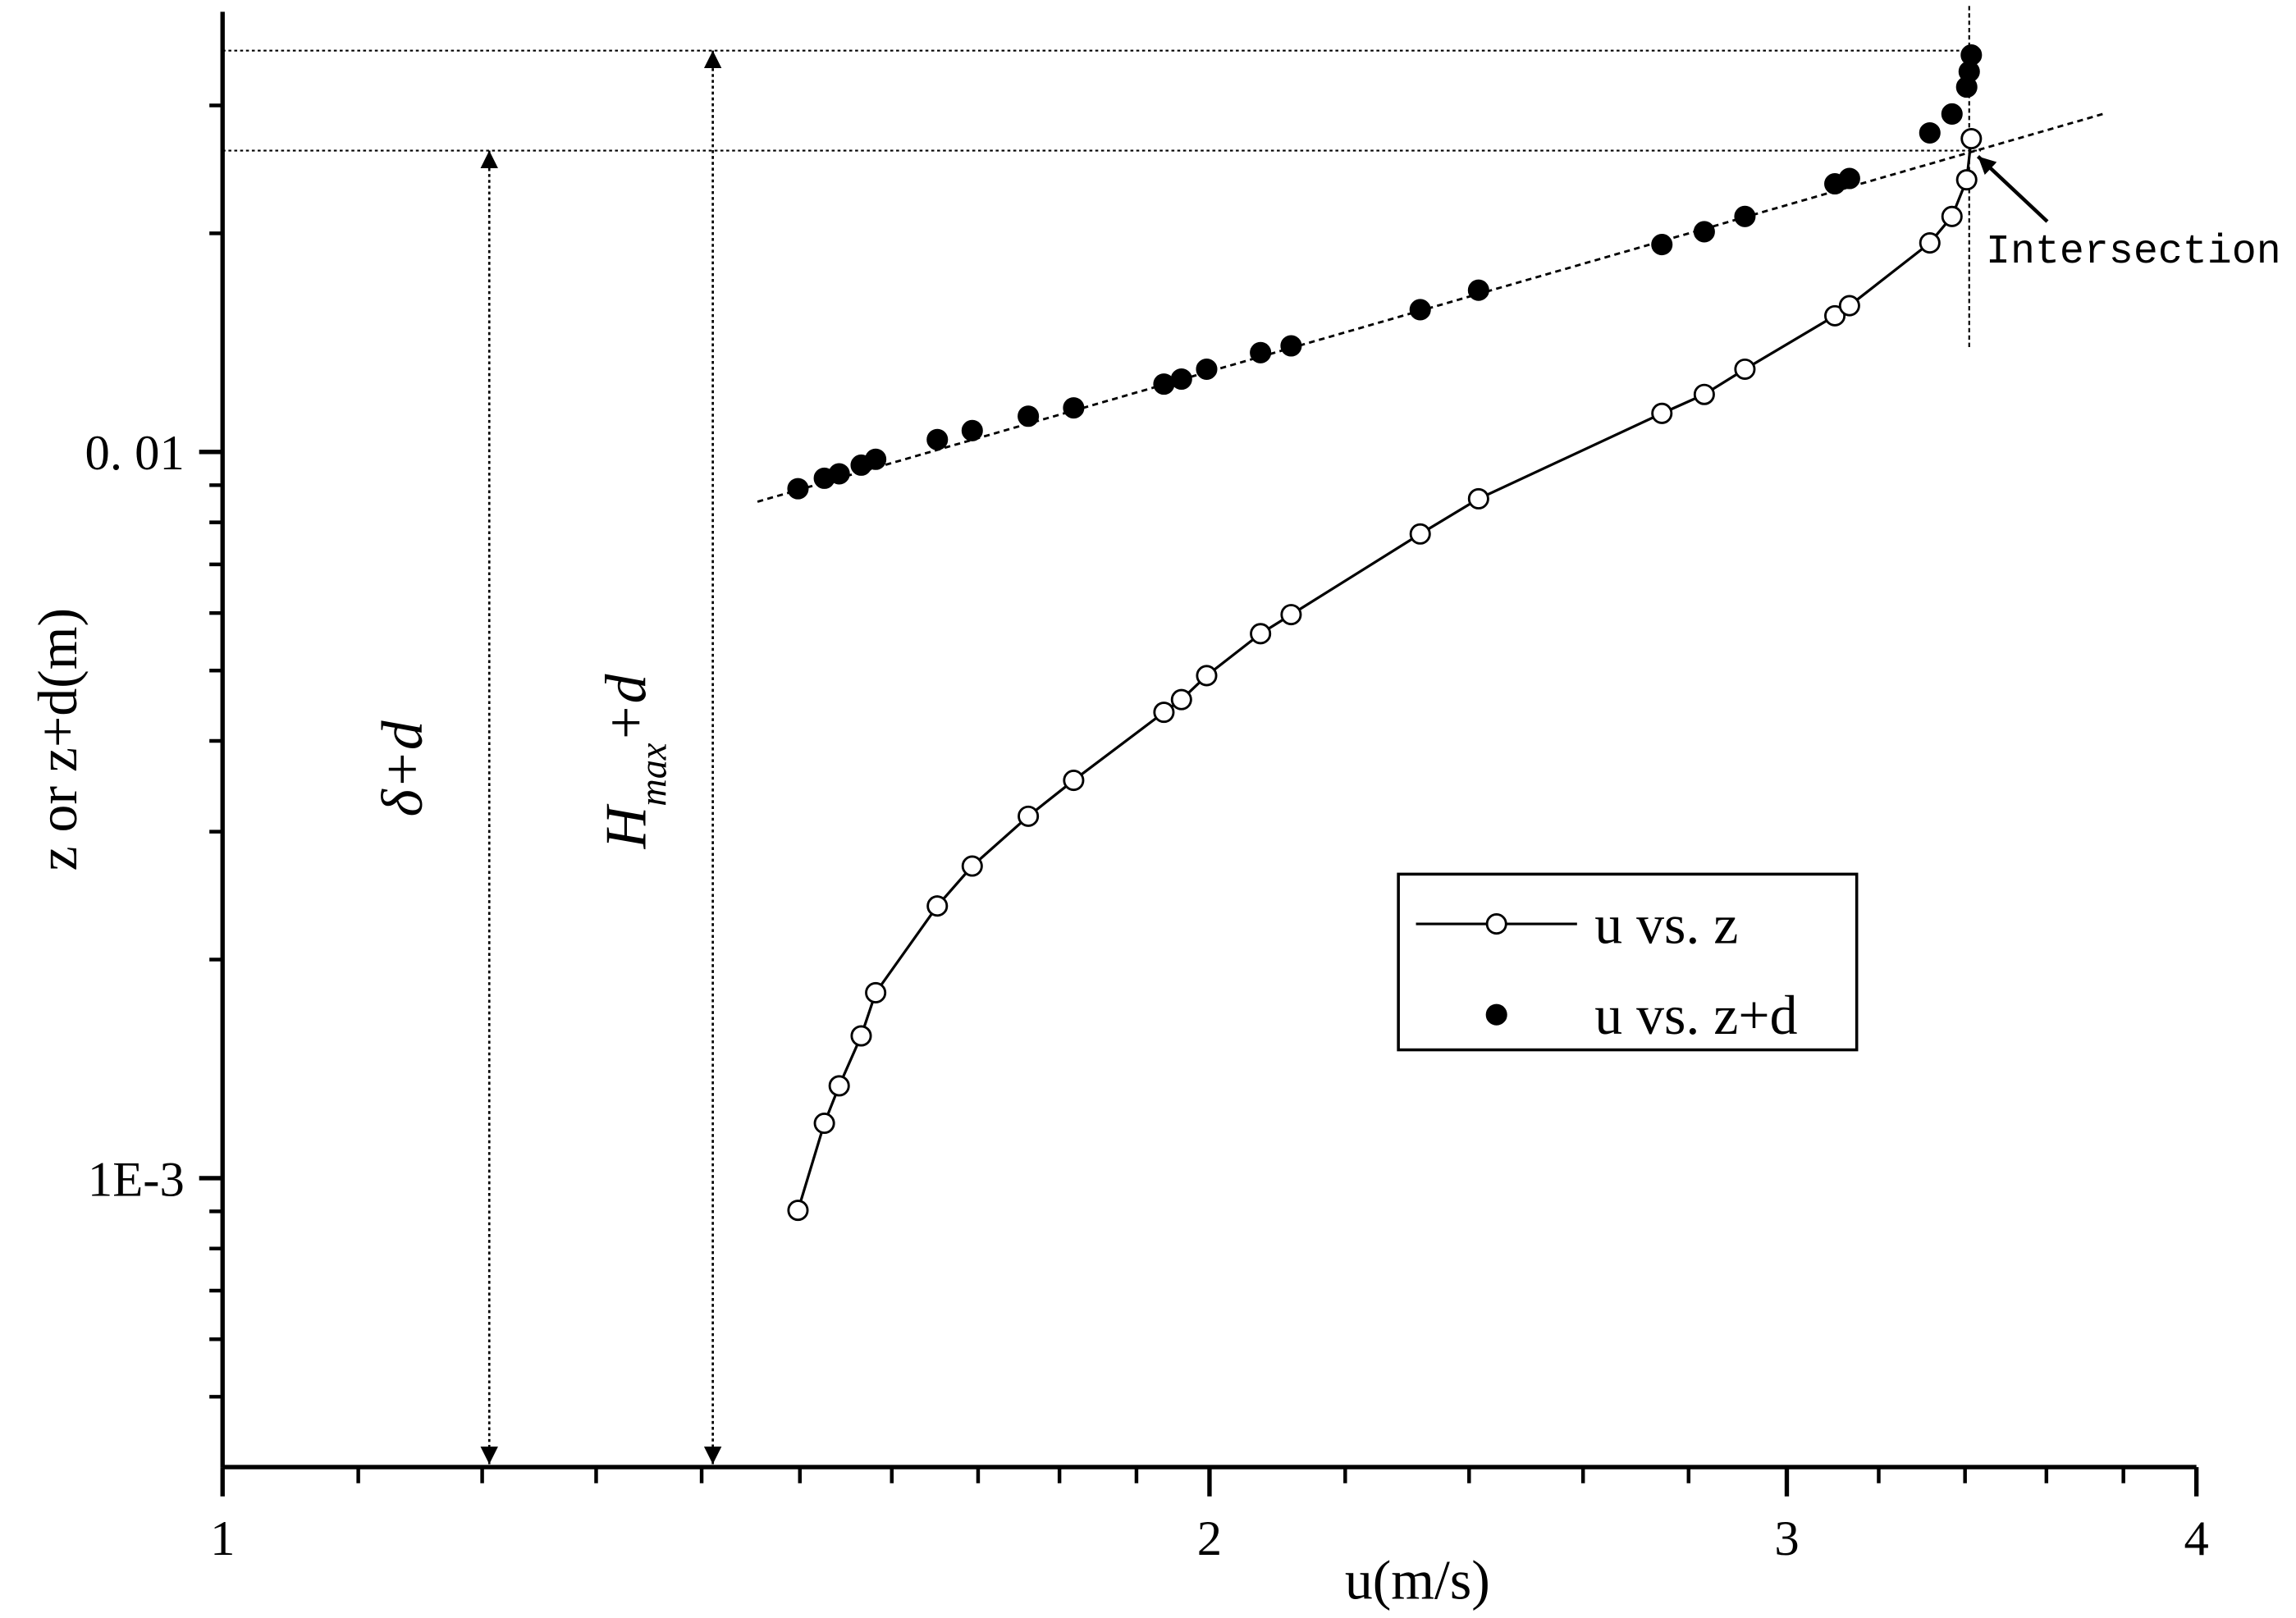 The height and width of the screenshot is (1618, 2296). What do you see at coordinates (2196, 1538) in the screenshot?
I see `x-tick-label: 4` at bounding box center [2196, 1538].